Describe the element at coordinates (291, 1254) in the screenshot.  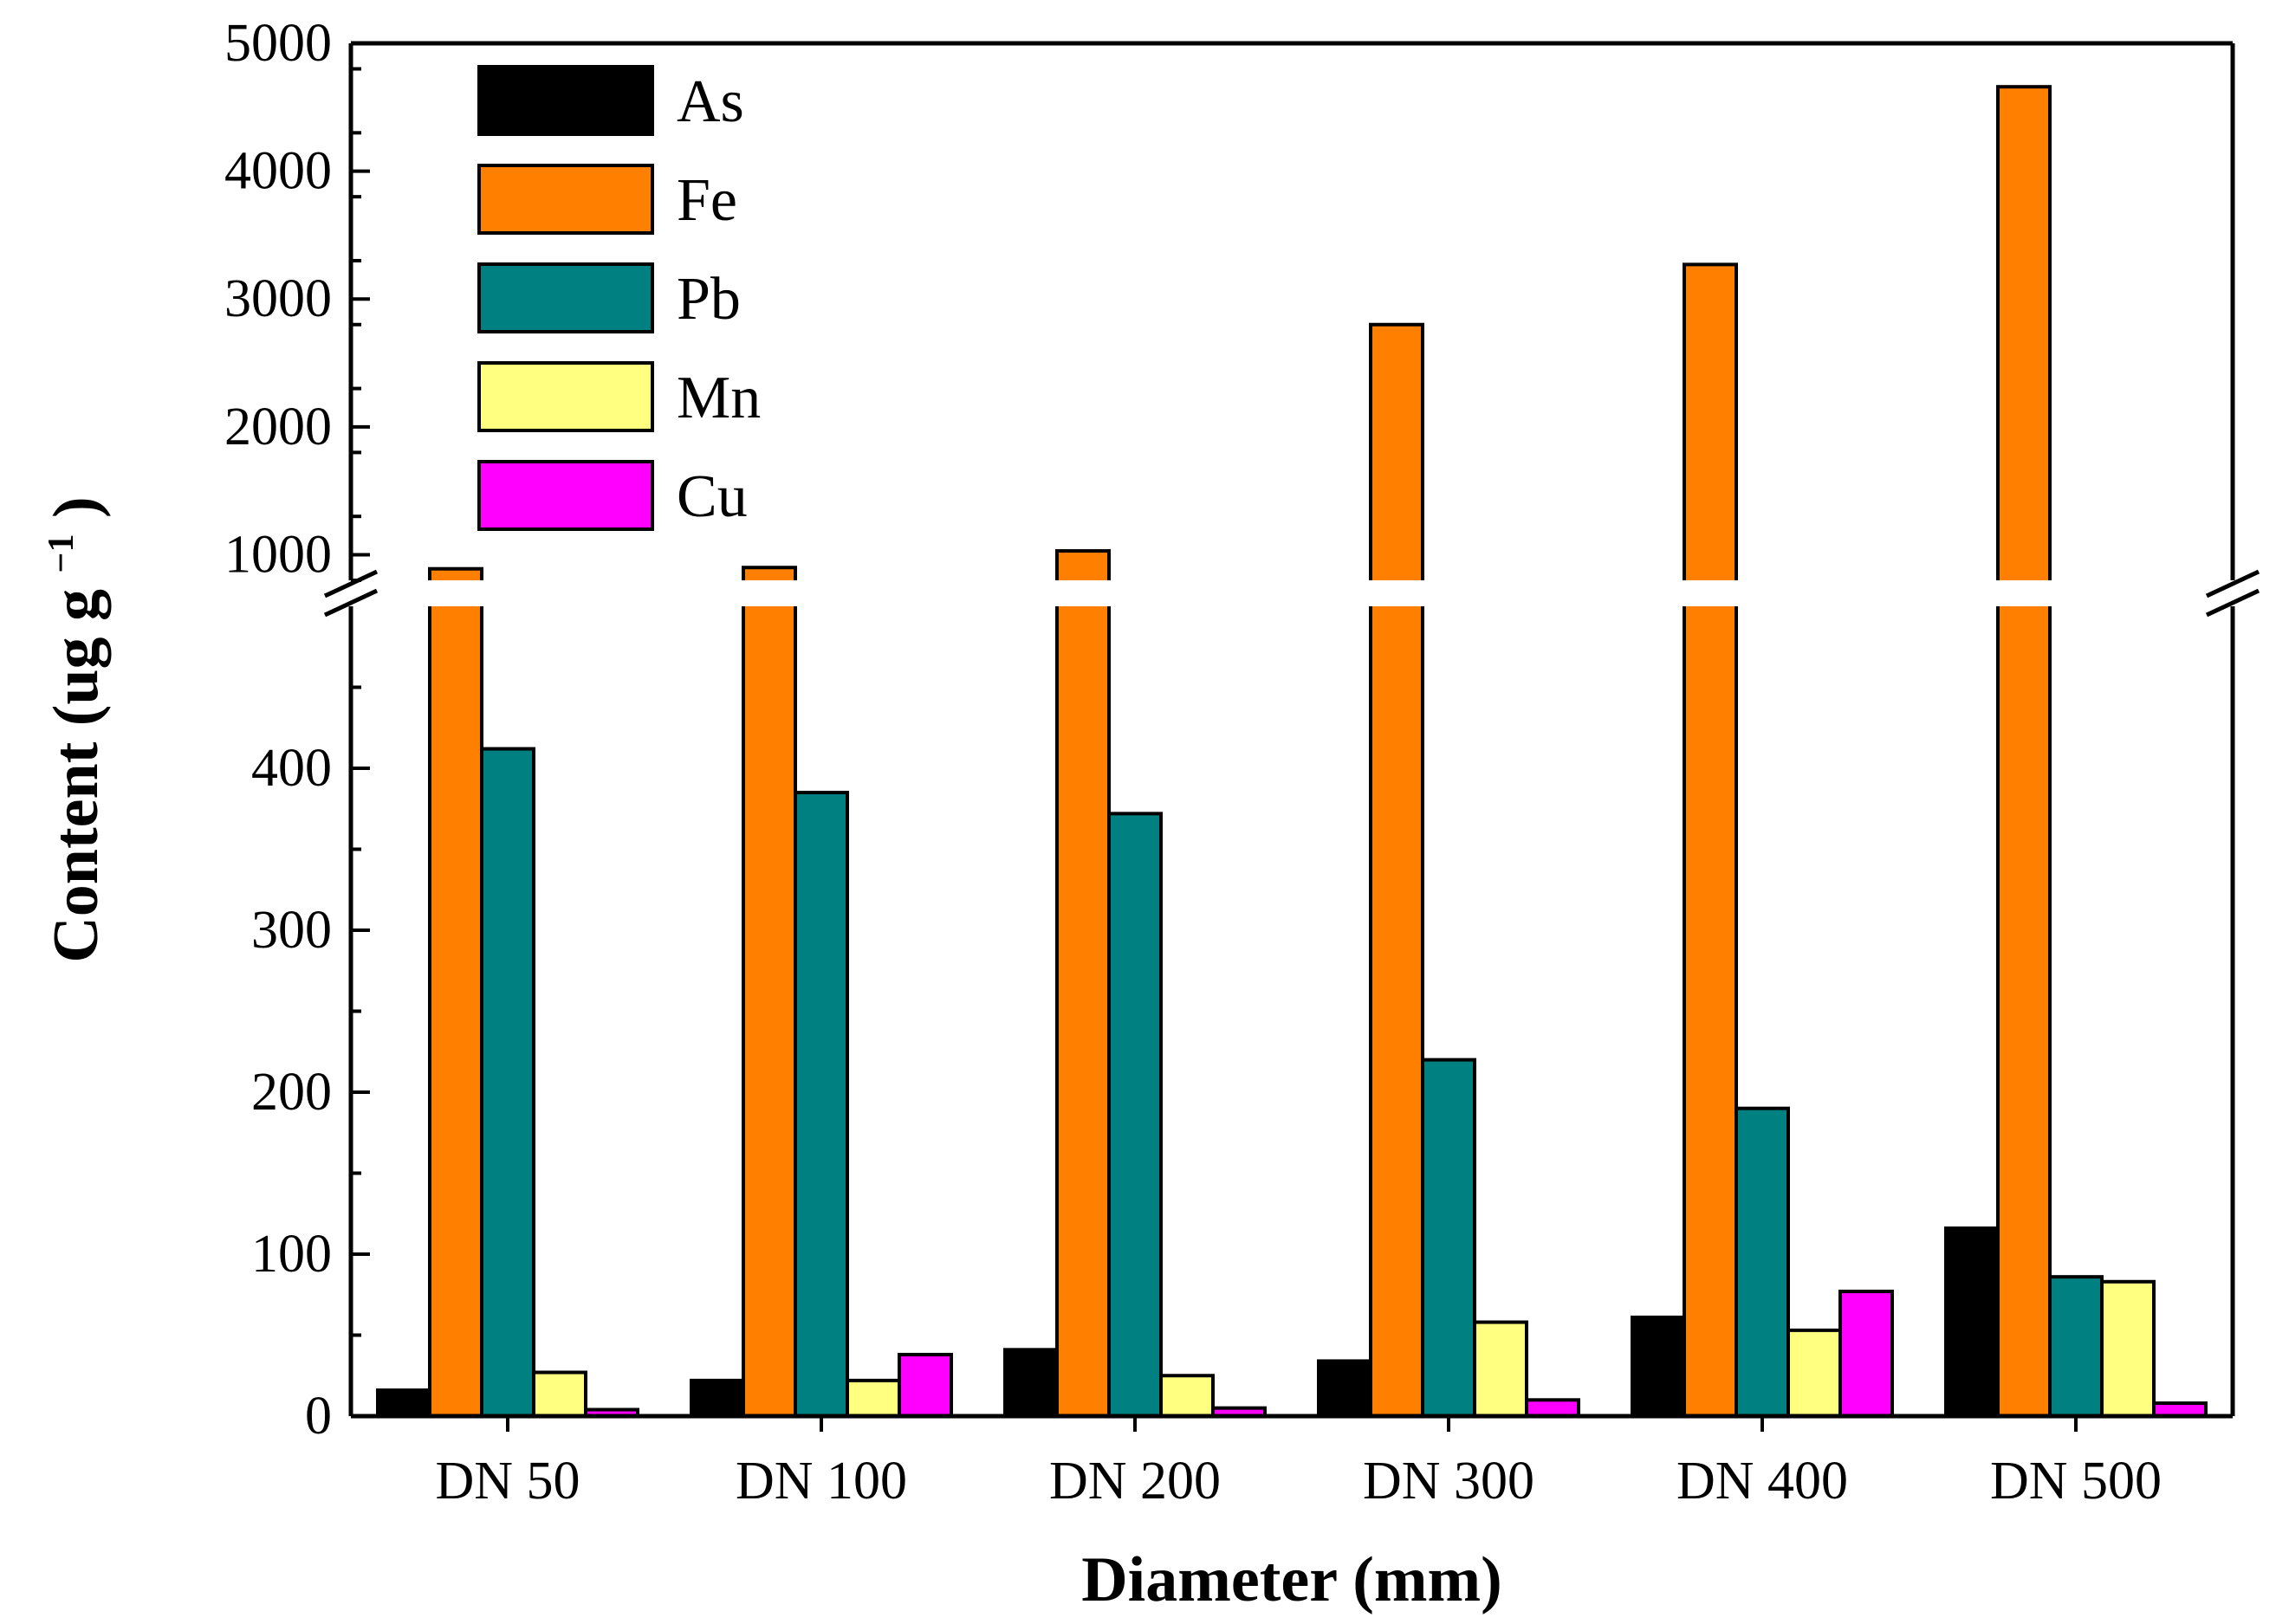
I see `y-tick-label: 100` at that location.